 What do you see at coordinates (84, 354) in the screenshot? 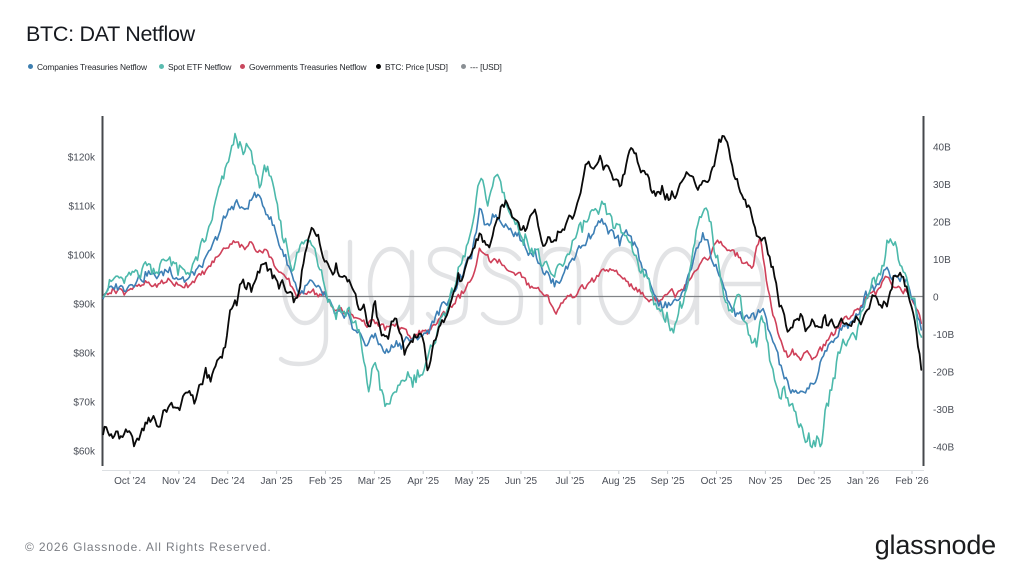
I see `svg-text: $80k` at bounding box center [84, 354].